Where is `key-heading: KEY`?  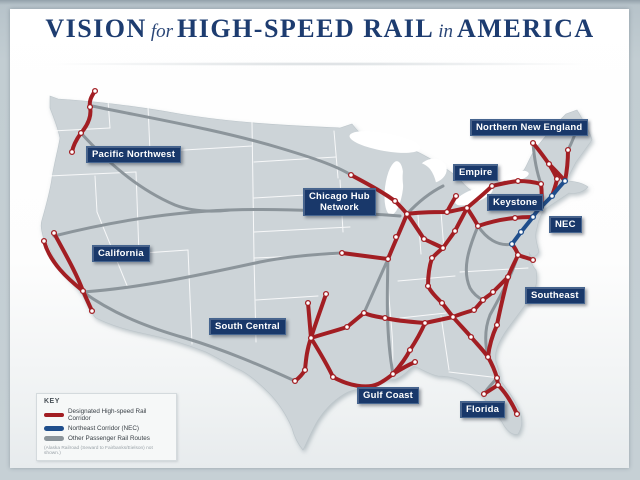 key-heading: KEY is located at coordinates (52, 401).